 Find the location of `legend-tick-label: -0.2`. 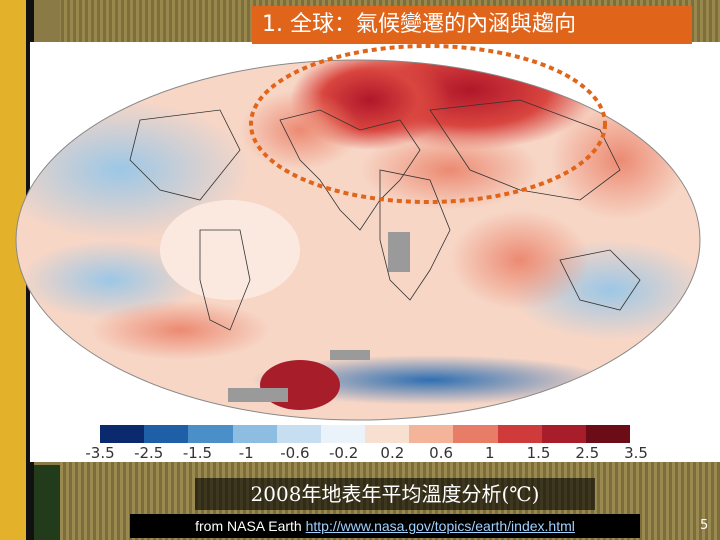

legend-tick-label: -0.2 is located at coordinates (343, 453).